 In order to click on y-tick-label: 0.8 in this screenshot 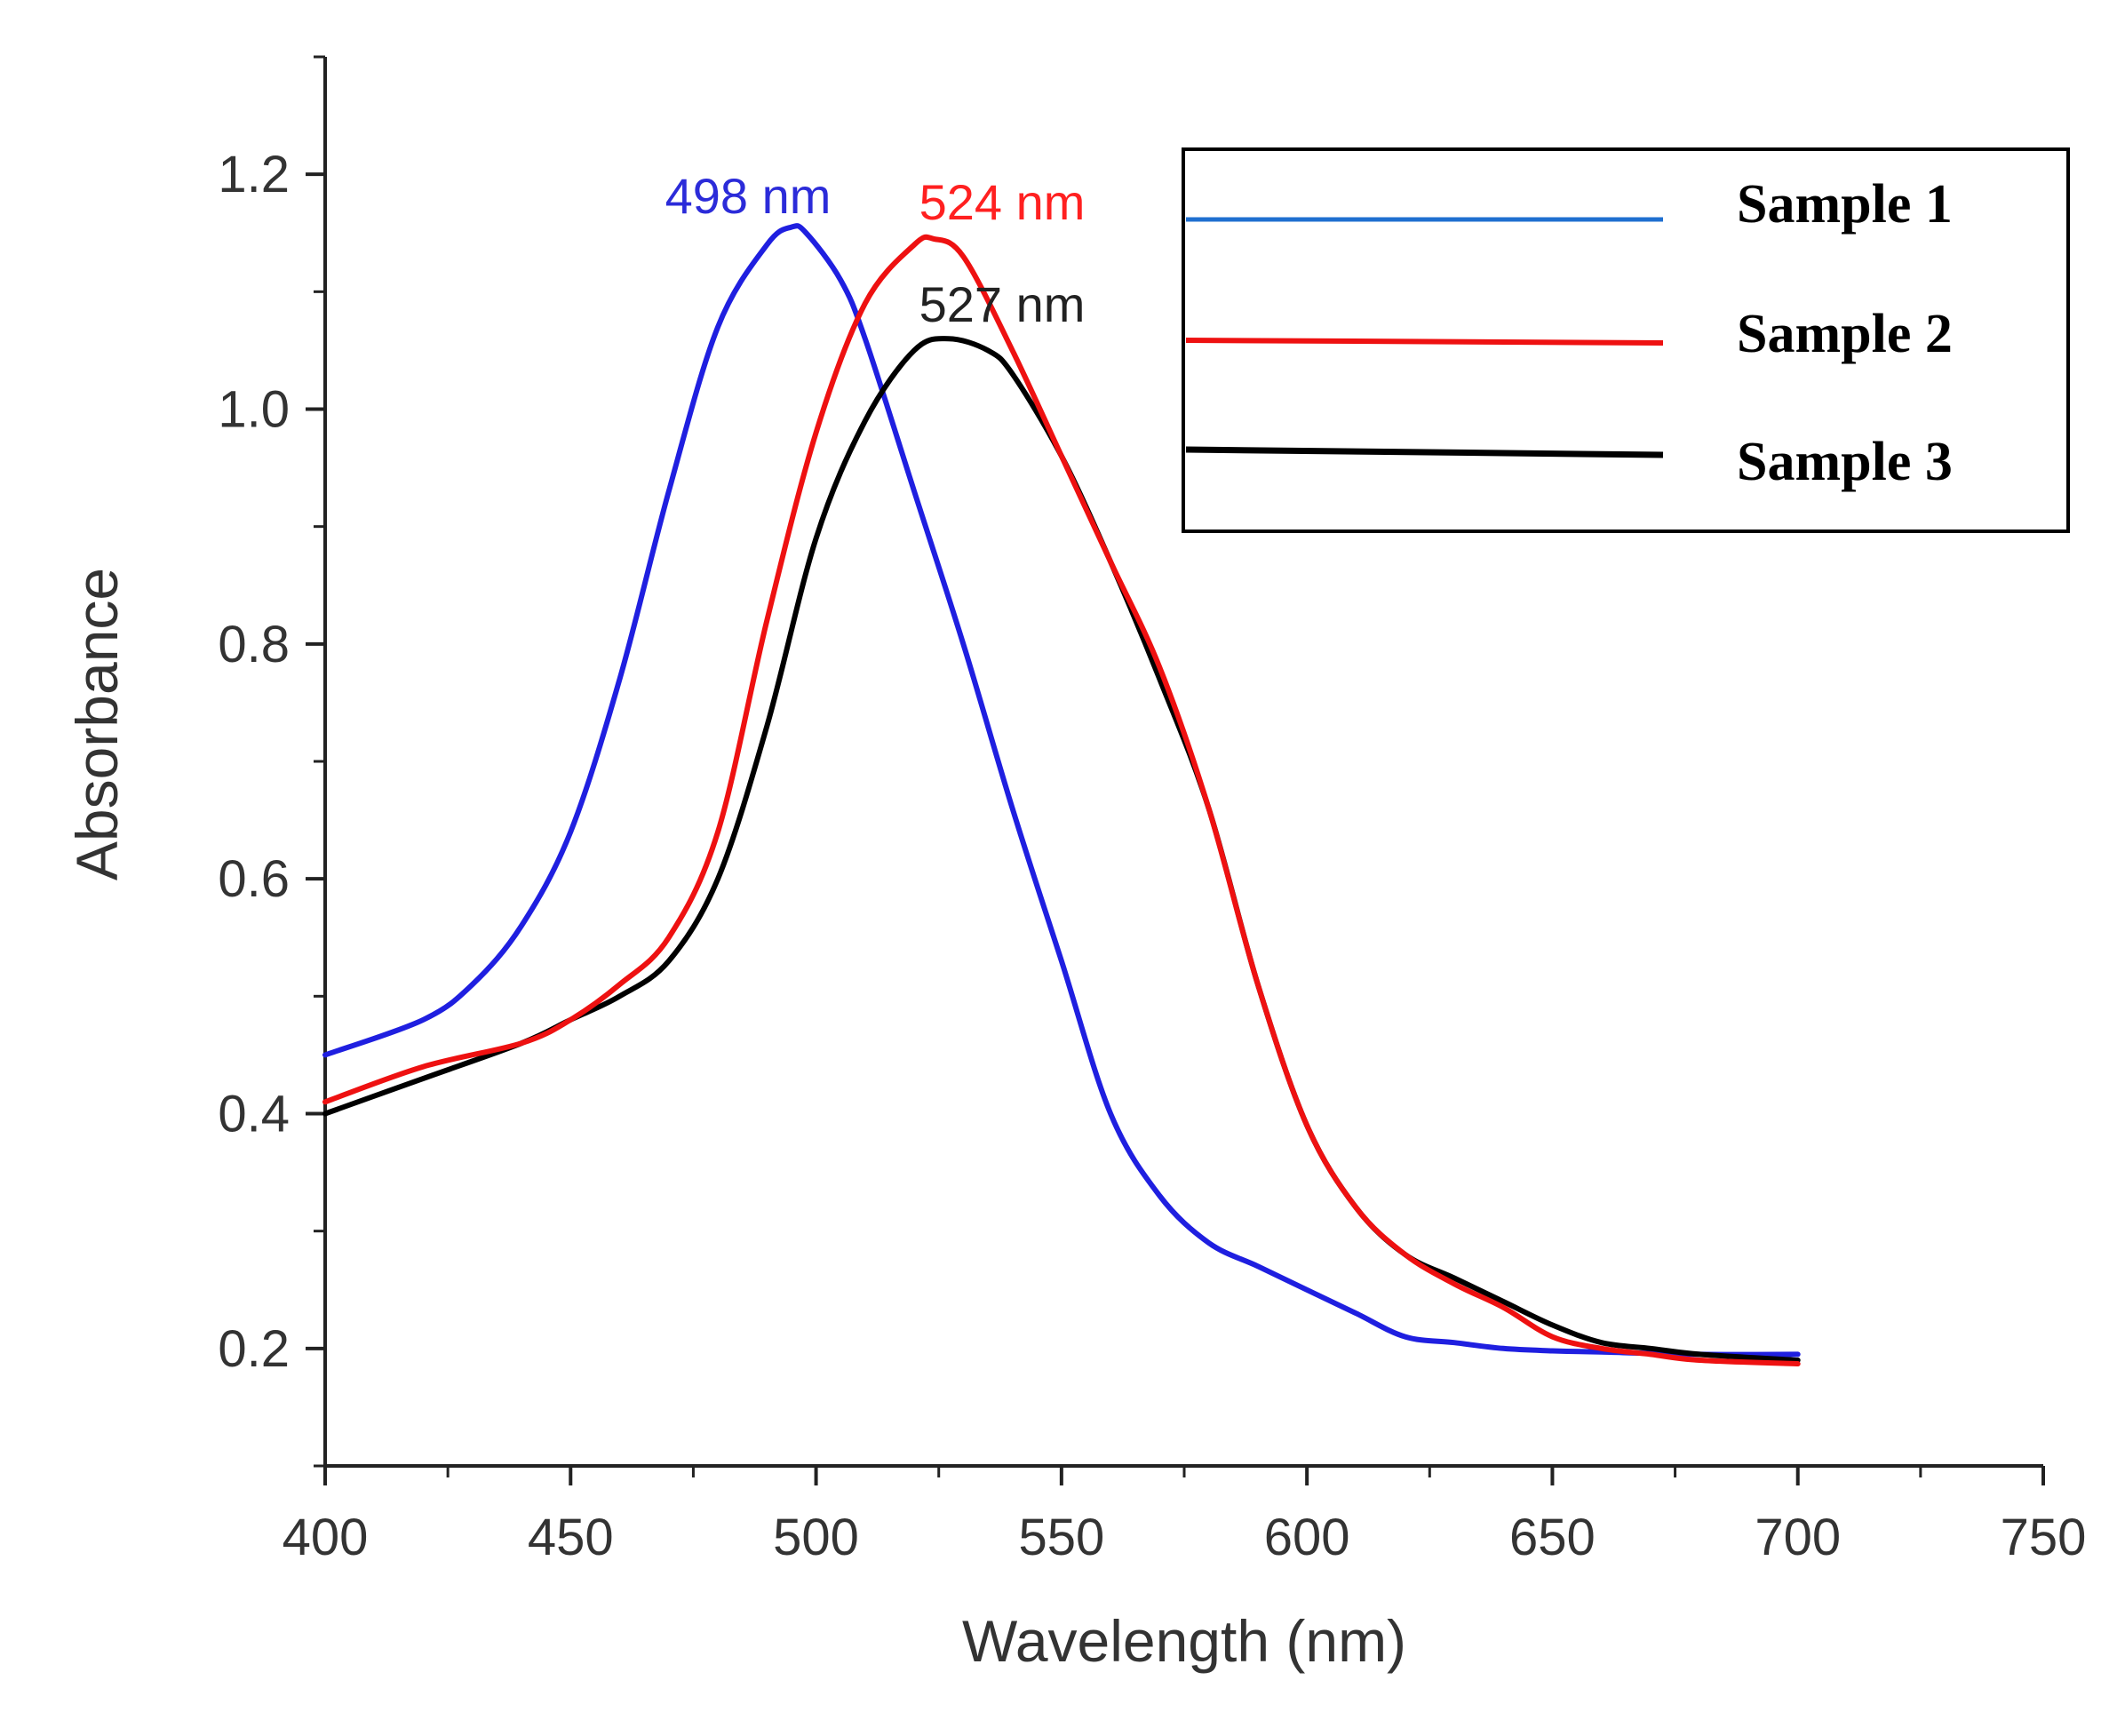, I will do `click(254, 644)`.